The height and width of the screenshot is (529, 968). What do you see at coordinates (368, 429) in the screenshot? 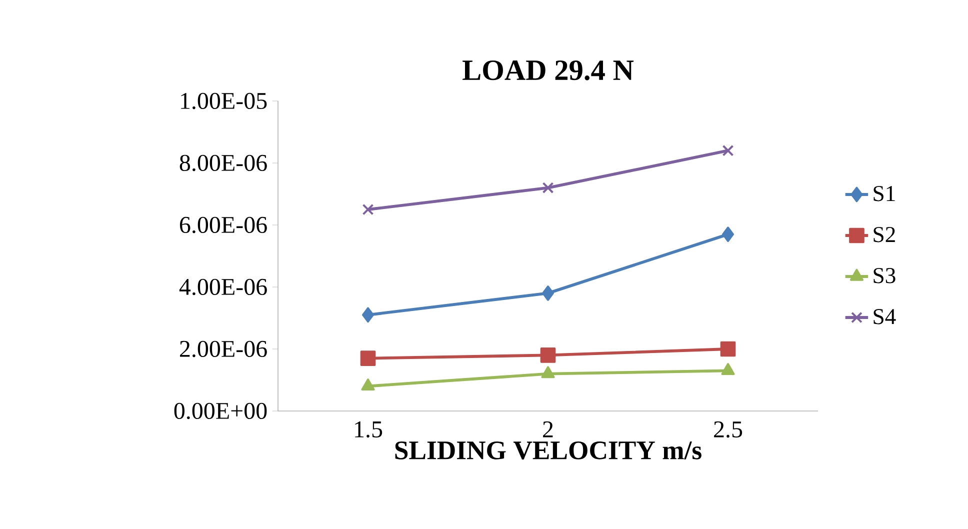
I see `x-tick-label: 1.5` at bounding box center [368, 429].